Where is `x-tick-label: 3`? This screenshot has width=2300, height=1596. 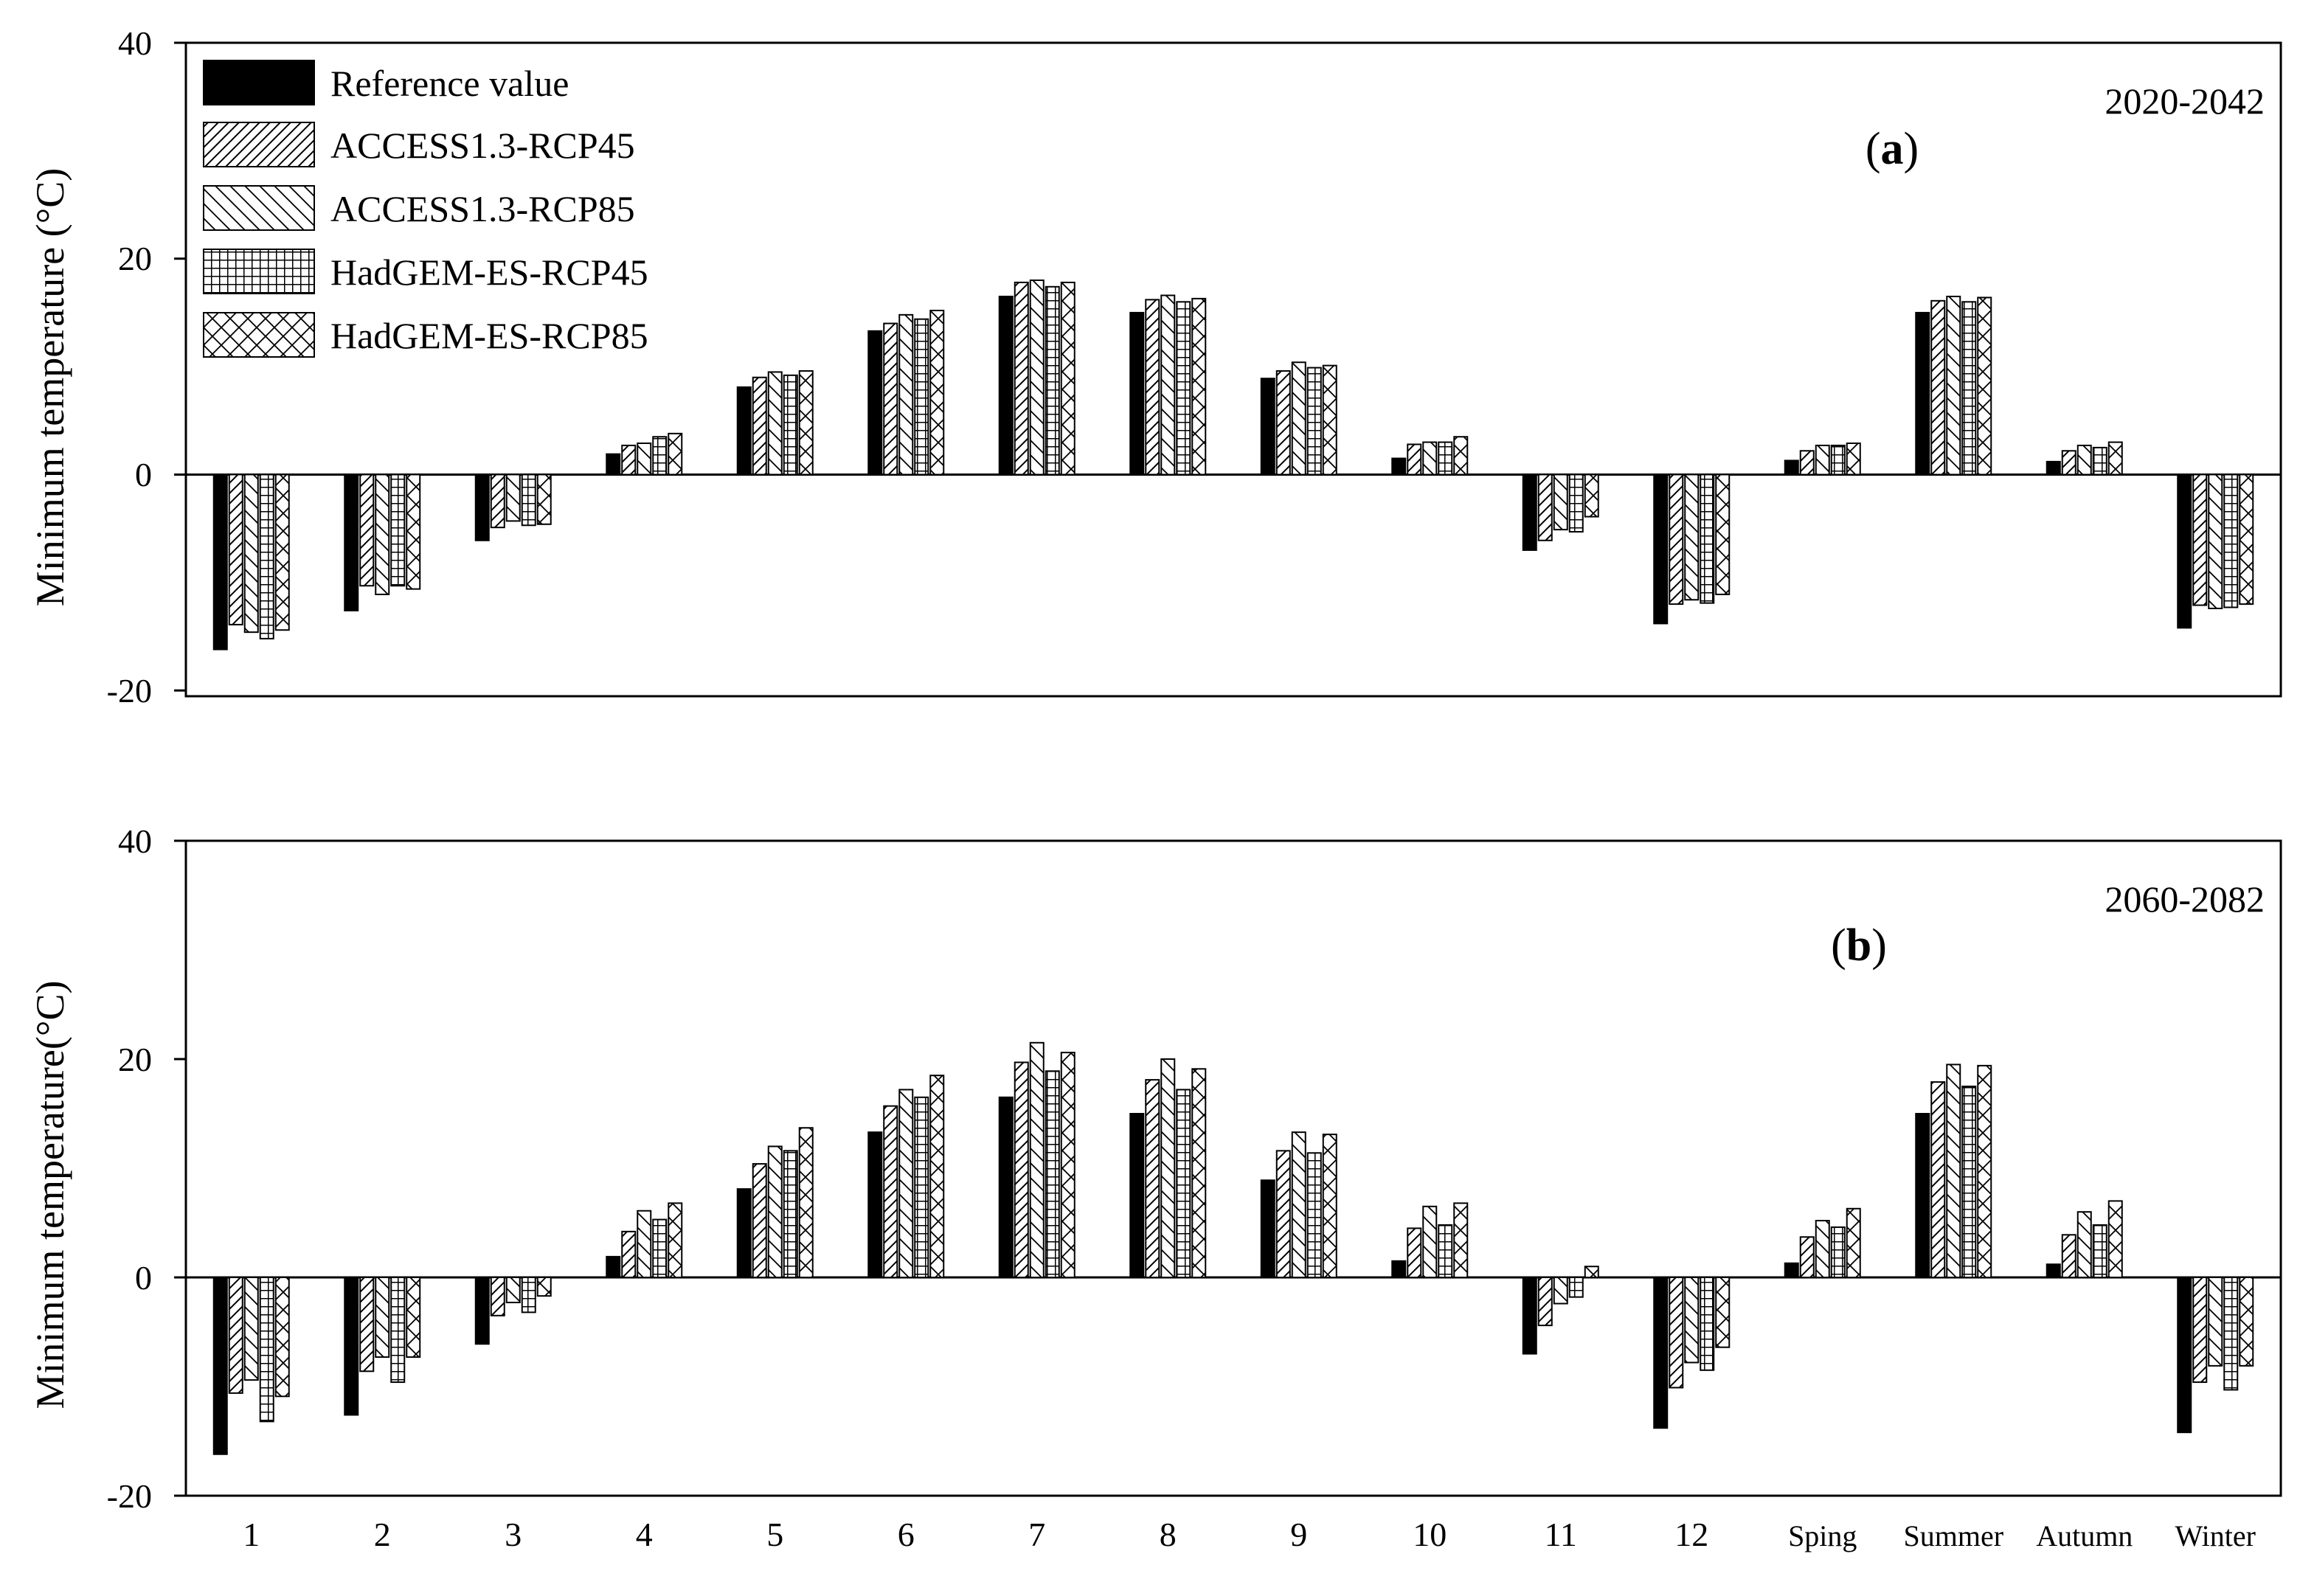
x-tick-label: 3 is located at coordinates (513, 1535).